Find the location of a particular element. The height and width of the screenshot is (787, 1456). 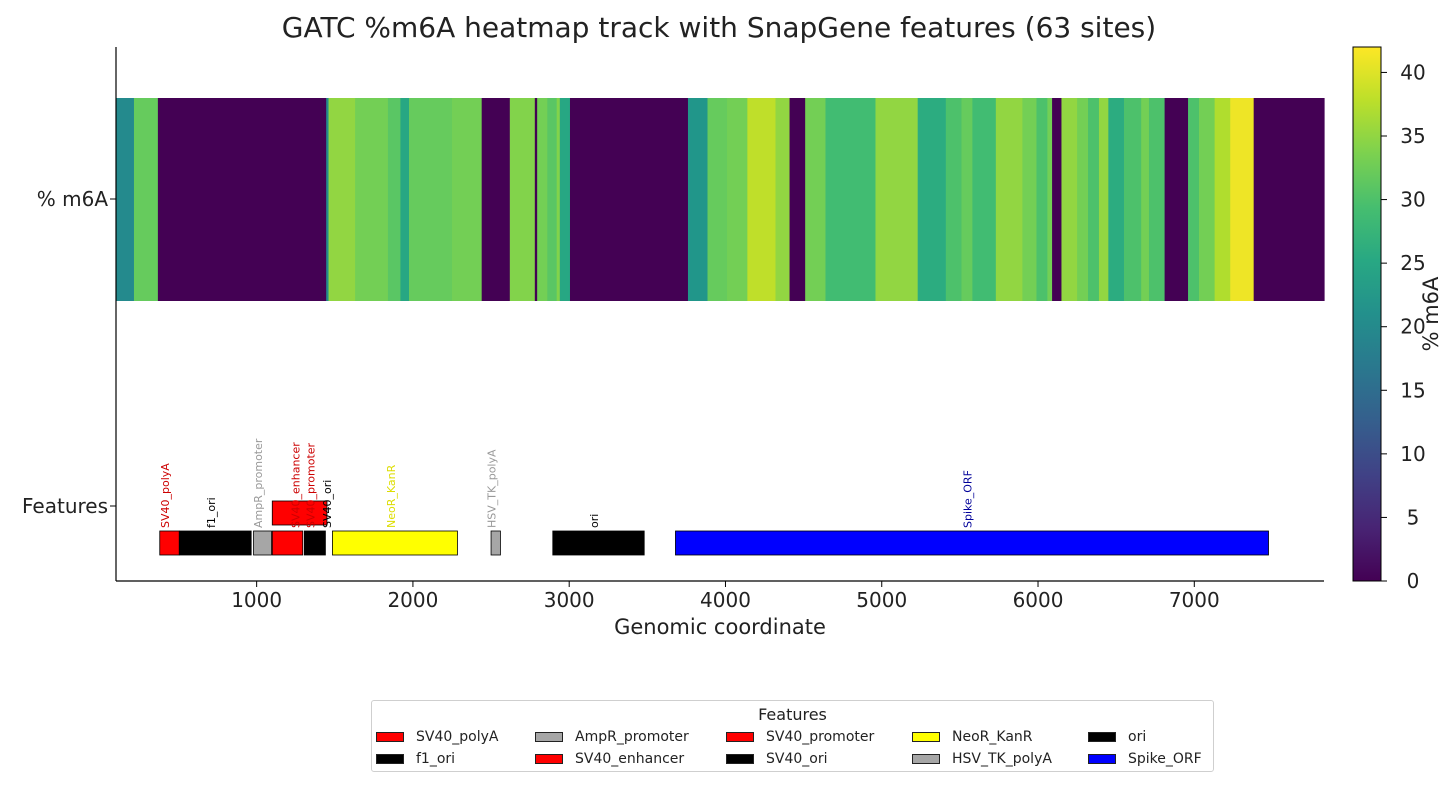

legend-label: SV40_enhancer is located at coordinates (630, 759).